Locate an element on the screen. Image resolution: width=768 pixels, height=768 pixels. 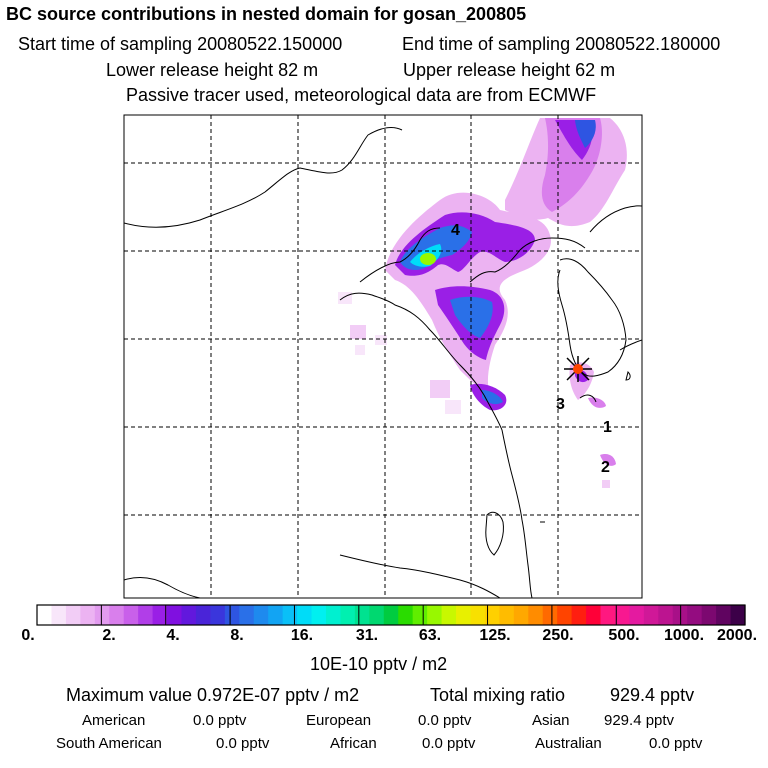
start-time: Start time of sampling 20080522.150000 is located at coordinates (180, 44).